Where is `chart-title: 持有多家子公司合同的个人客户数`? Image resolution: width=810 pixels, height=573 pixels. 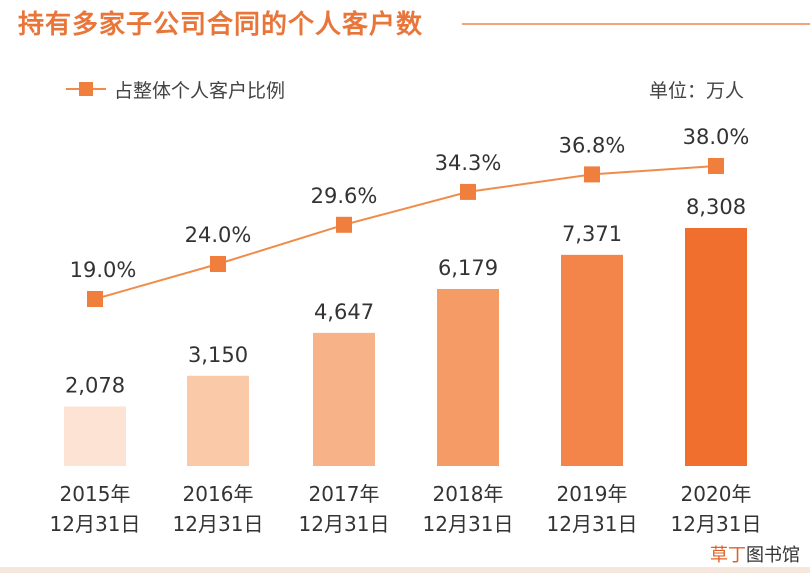 chart-title: 持有多家子公司合同的个人客户数 is located at coordinates (221, 25).